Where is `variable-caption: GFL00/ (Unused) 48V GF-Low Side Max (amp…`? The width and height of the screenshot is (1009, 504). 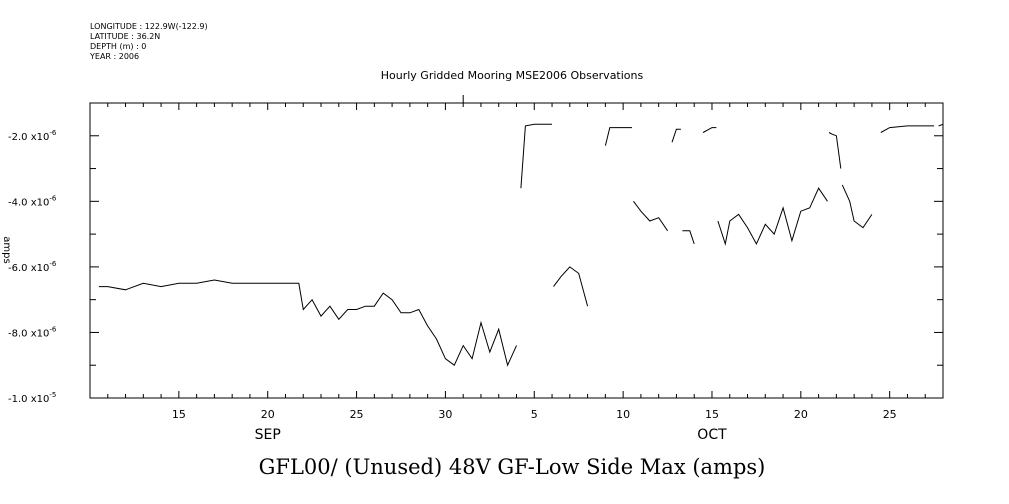 variable-caption: GFL00/ (Unused) 48V GF-Low Side Max (amp… is located at coordinates (512, 467).